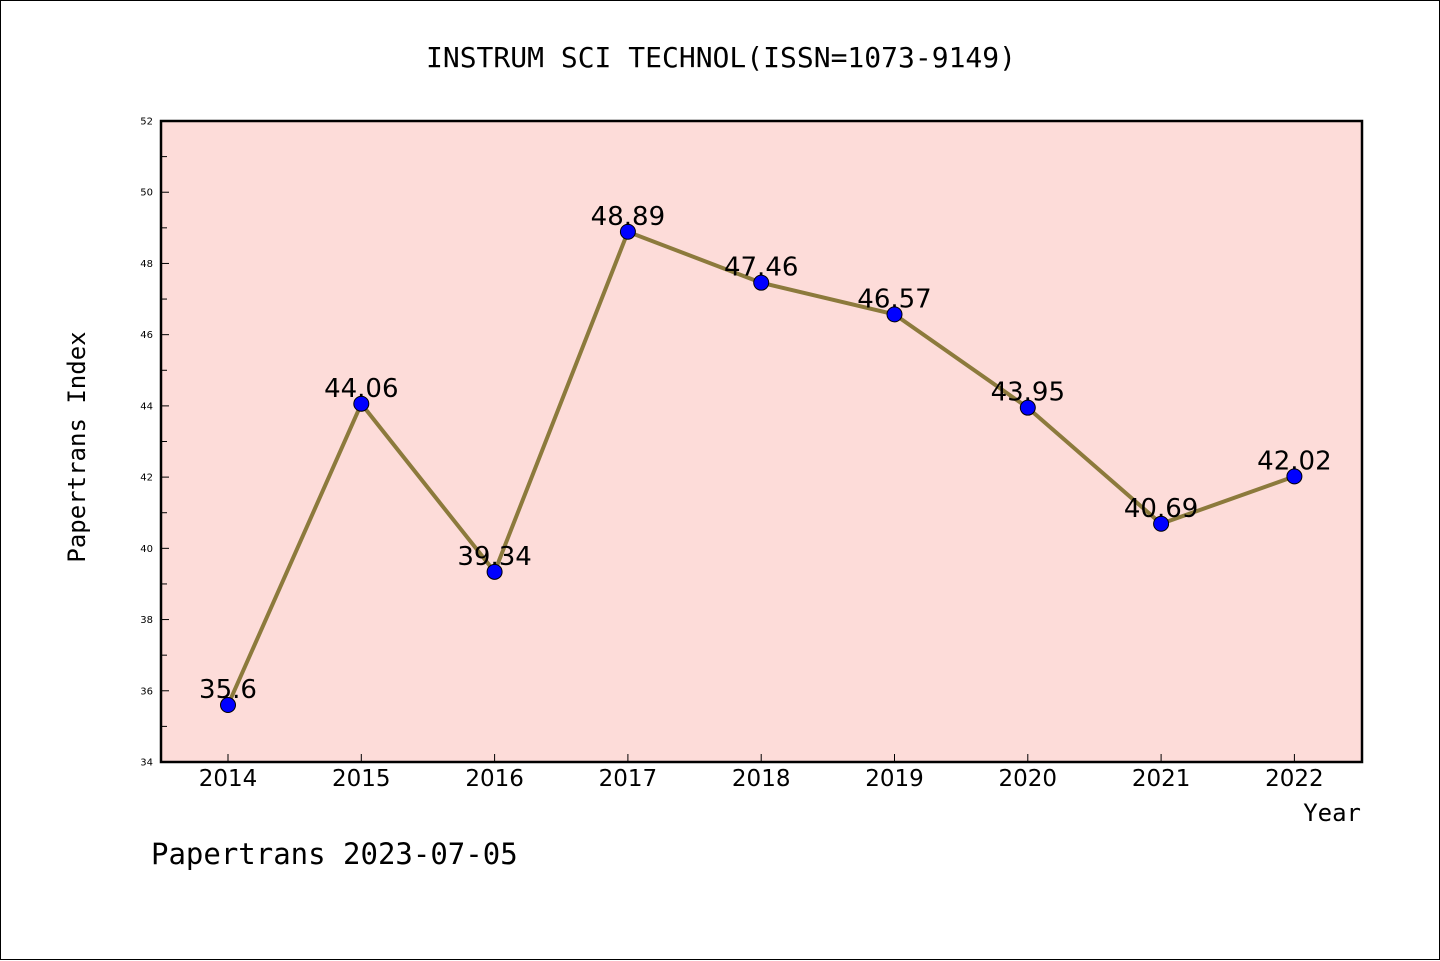 The image size is (1440, 961). I want to click on data-label: 46.57, so click(894, 299).